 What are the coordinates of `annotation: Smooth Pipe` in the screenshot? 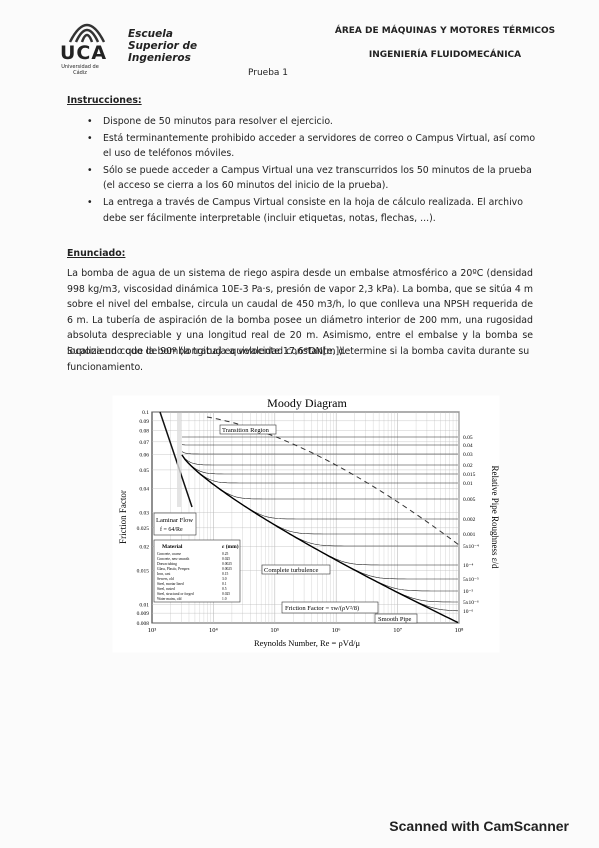 It's located at (395, 619).